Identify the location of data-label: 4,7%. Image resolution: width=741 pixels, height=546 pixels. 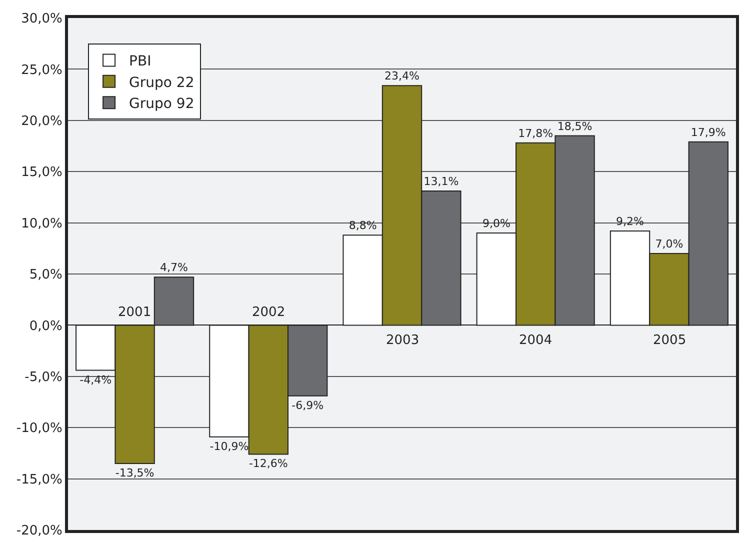
(174, 267).